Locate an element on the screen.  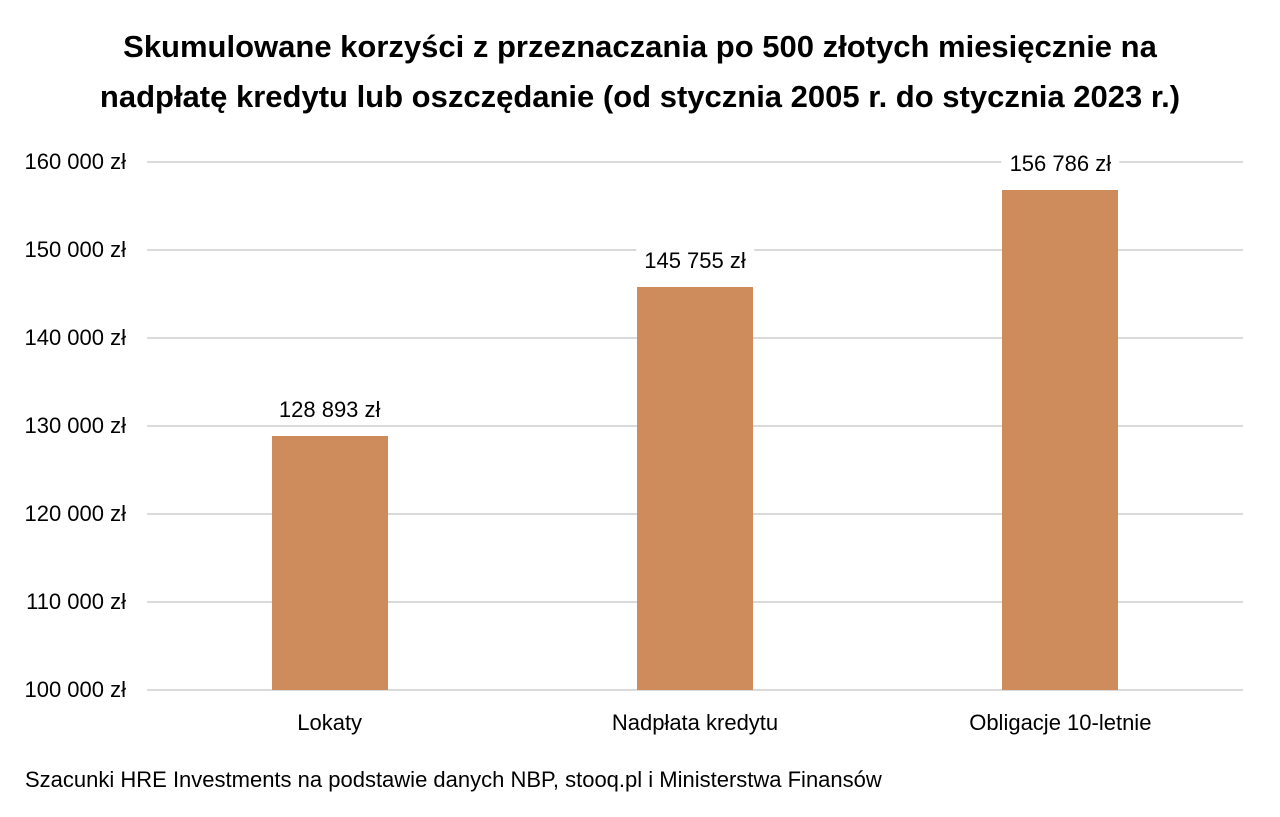
y-axis-tick-label: 130 000 zł is located at coordinates (75, 425).